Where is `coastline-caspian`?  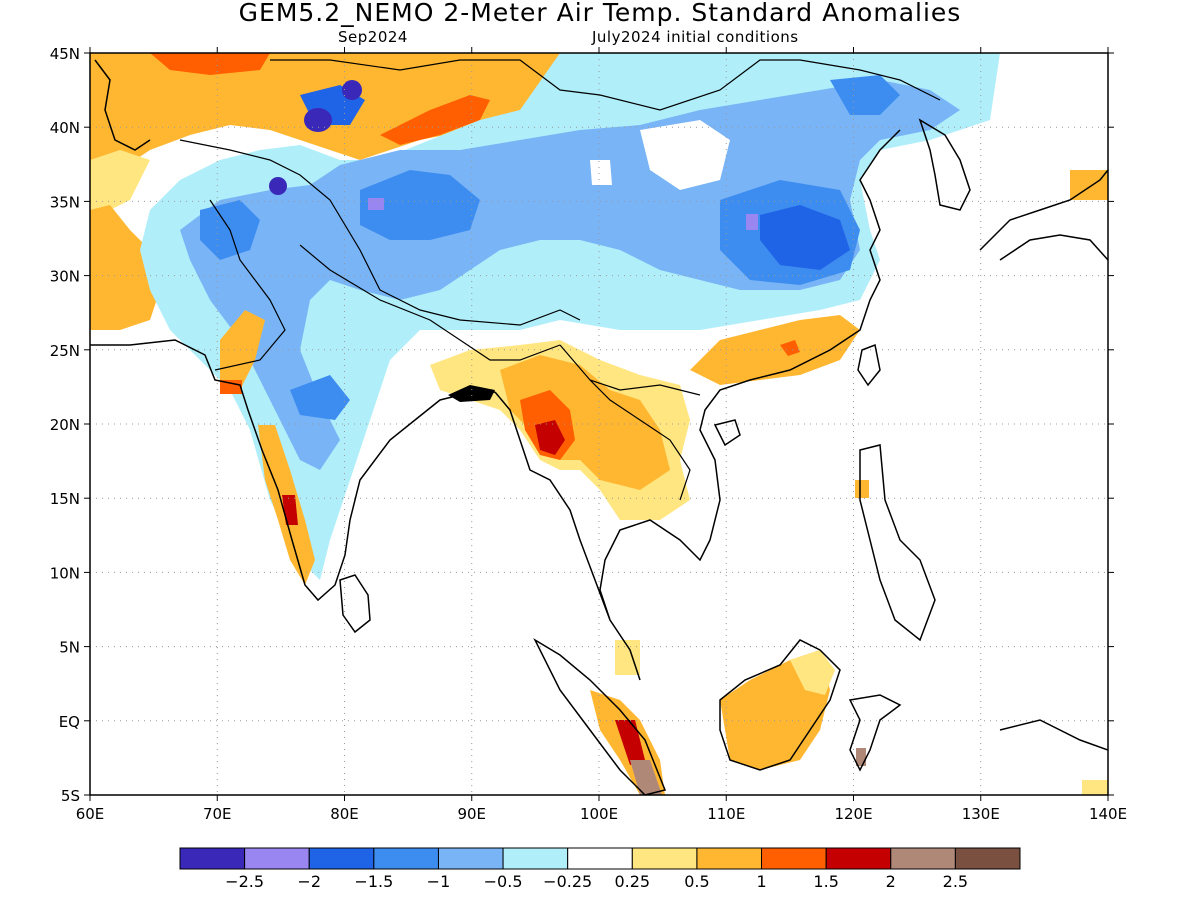 coastline-caspian is located at coordinates (122, 105).